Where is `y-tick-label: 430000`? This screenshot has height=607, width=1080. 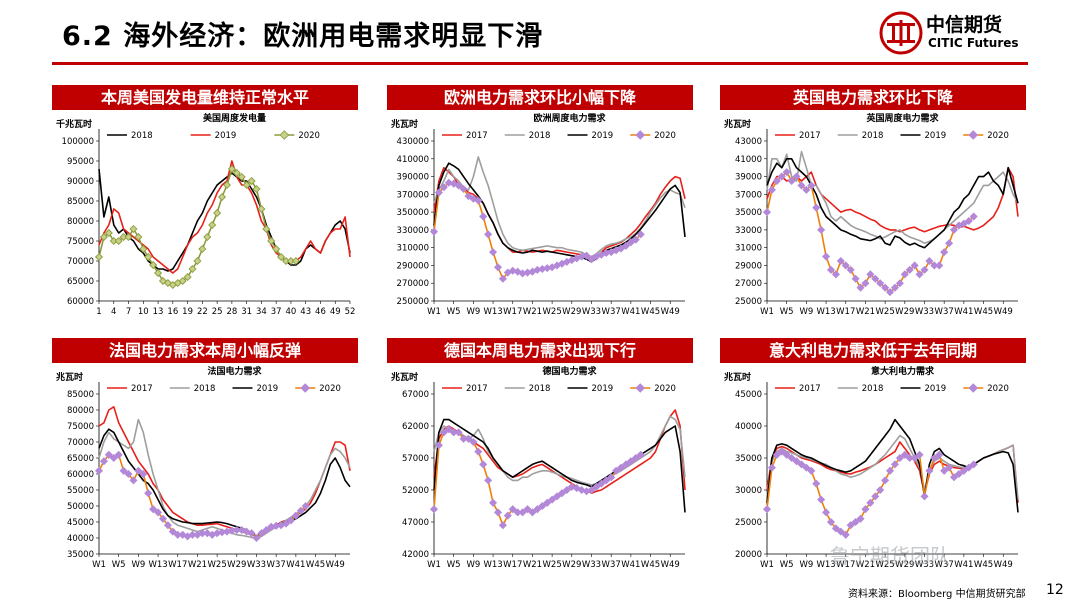 y-tick-label: 430000 is located at coordinates (413, 142).